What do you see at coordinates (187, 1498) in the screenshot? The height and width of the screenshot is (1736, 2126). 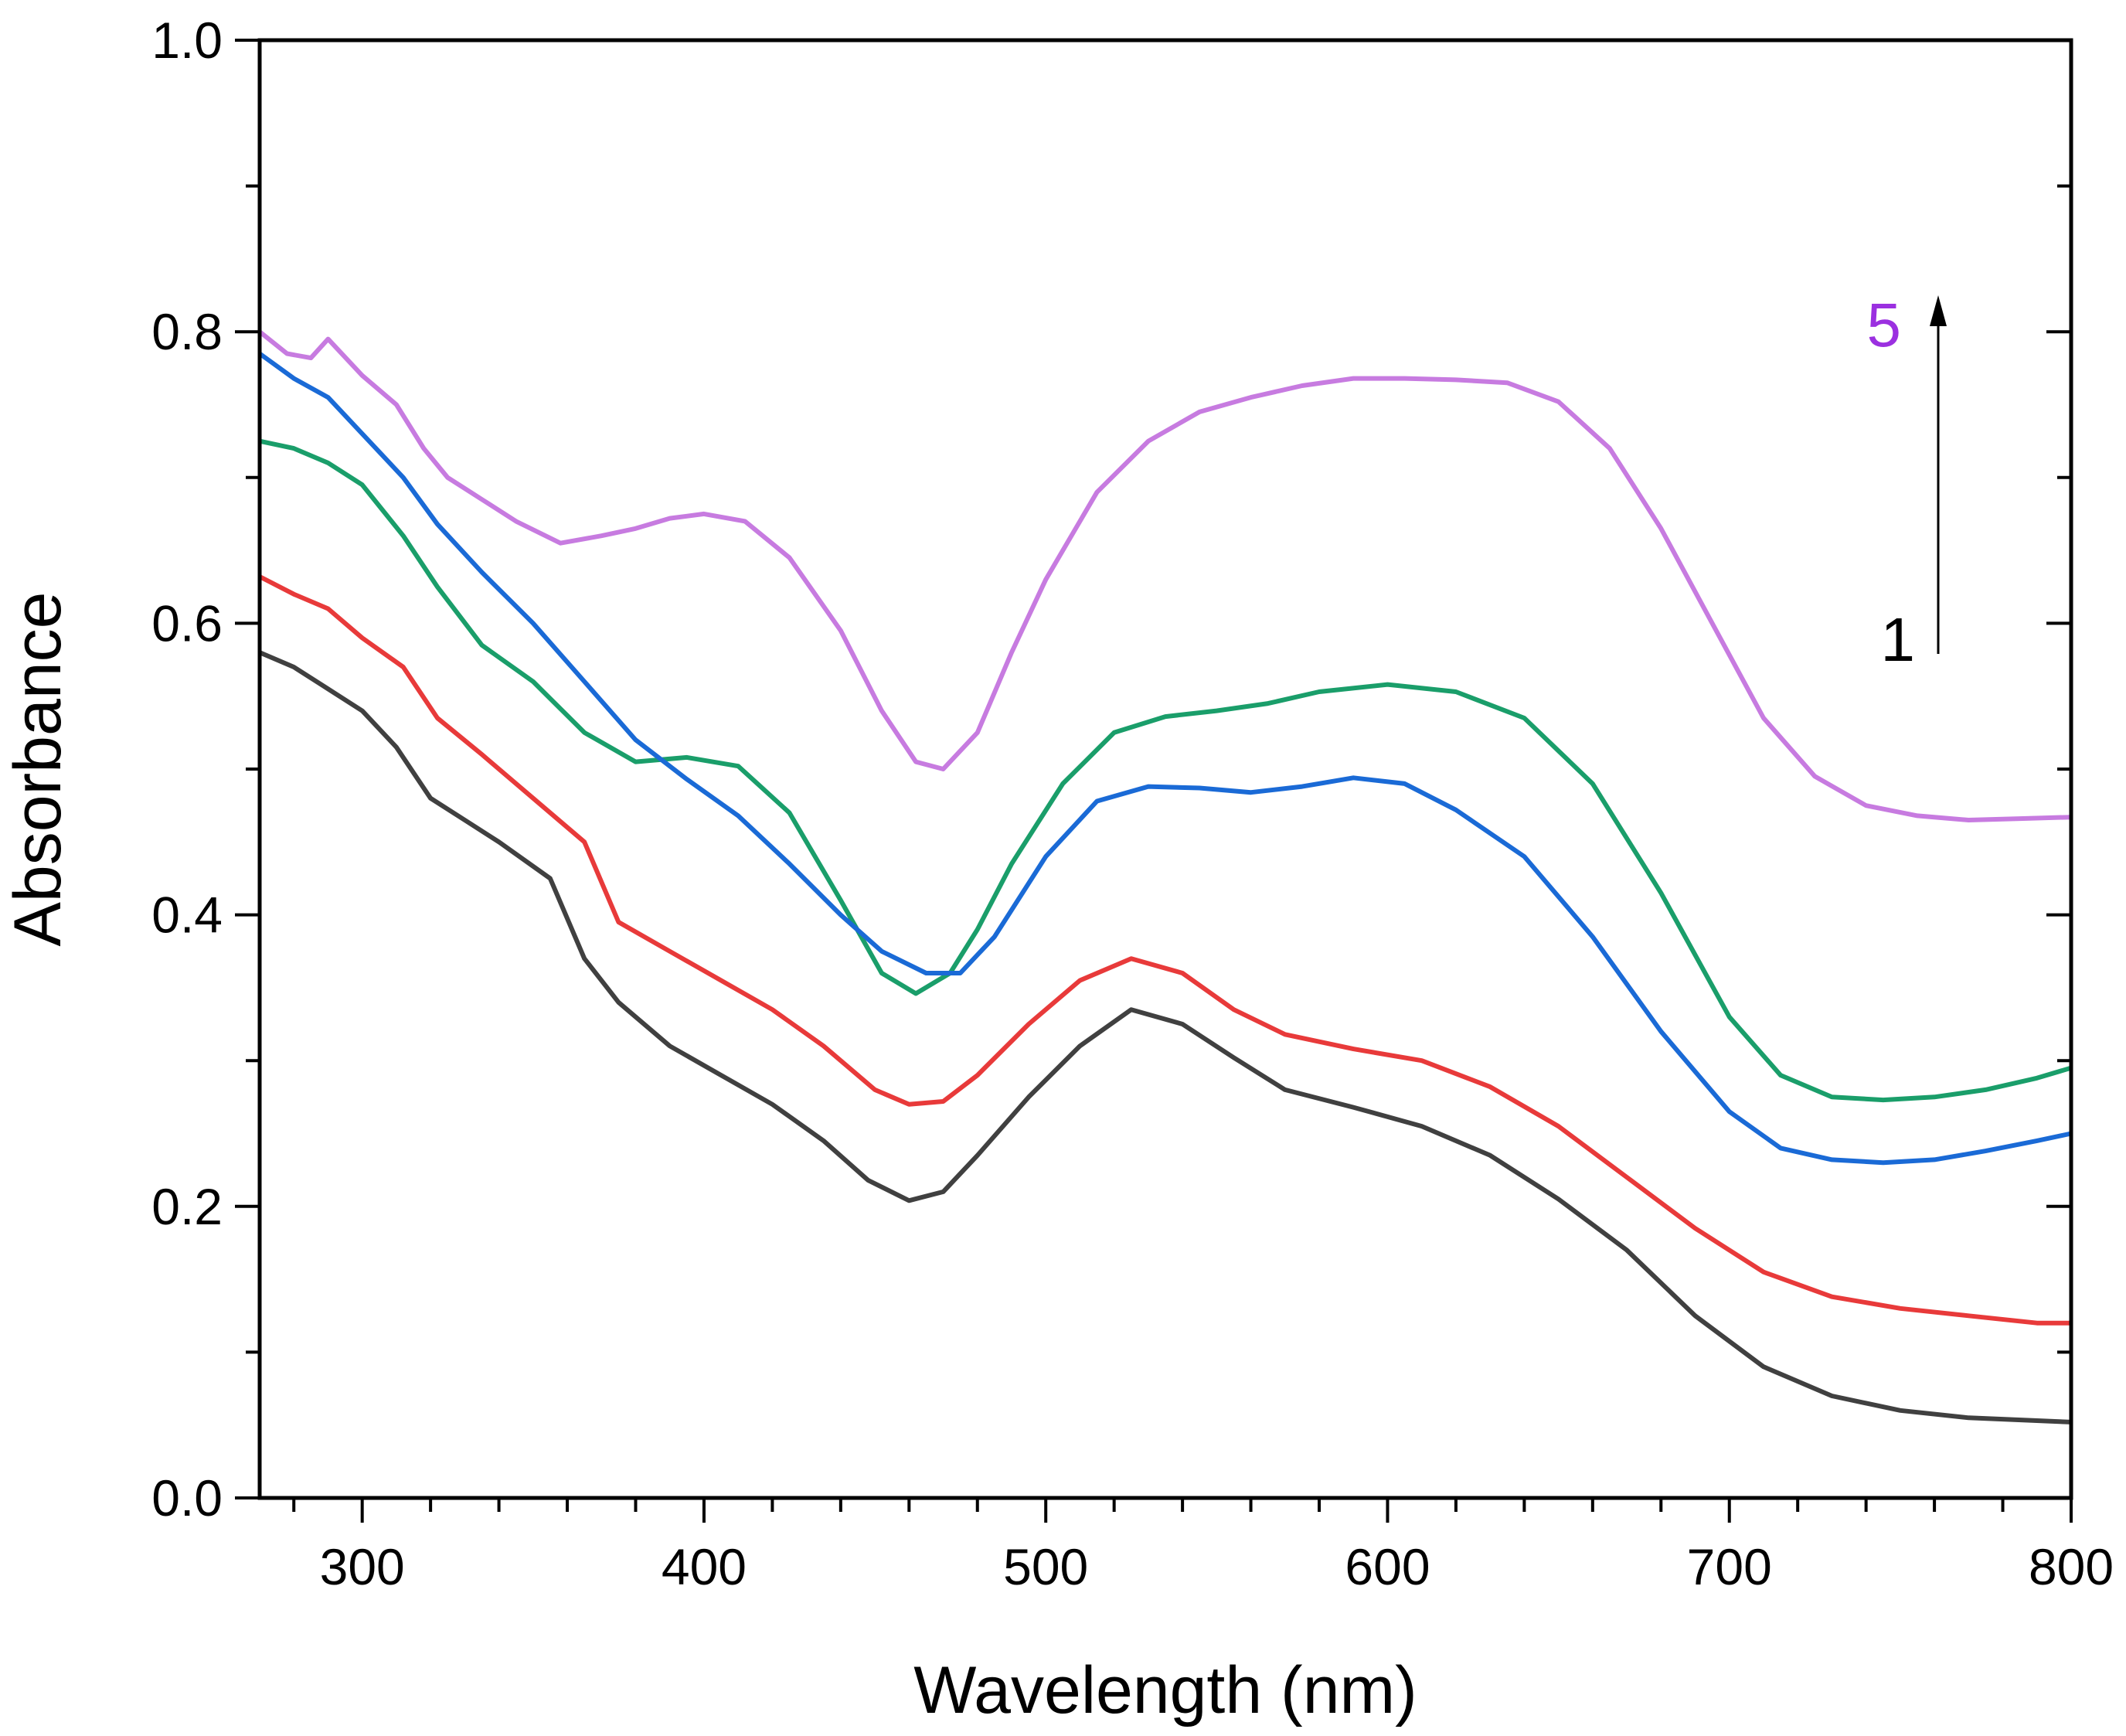 I see `y-tick-label: 0.0` at bounding box center [187, 1498].